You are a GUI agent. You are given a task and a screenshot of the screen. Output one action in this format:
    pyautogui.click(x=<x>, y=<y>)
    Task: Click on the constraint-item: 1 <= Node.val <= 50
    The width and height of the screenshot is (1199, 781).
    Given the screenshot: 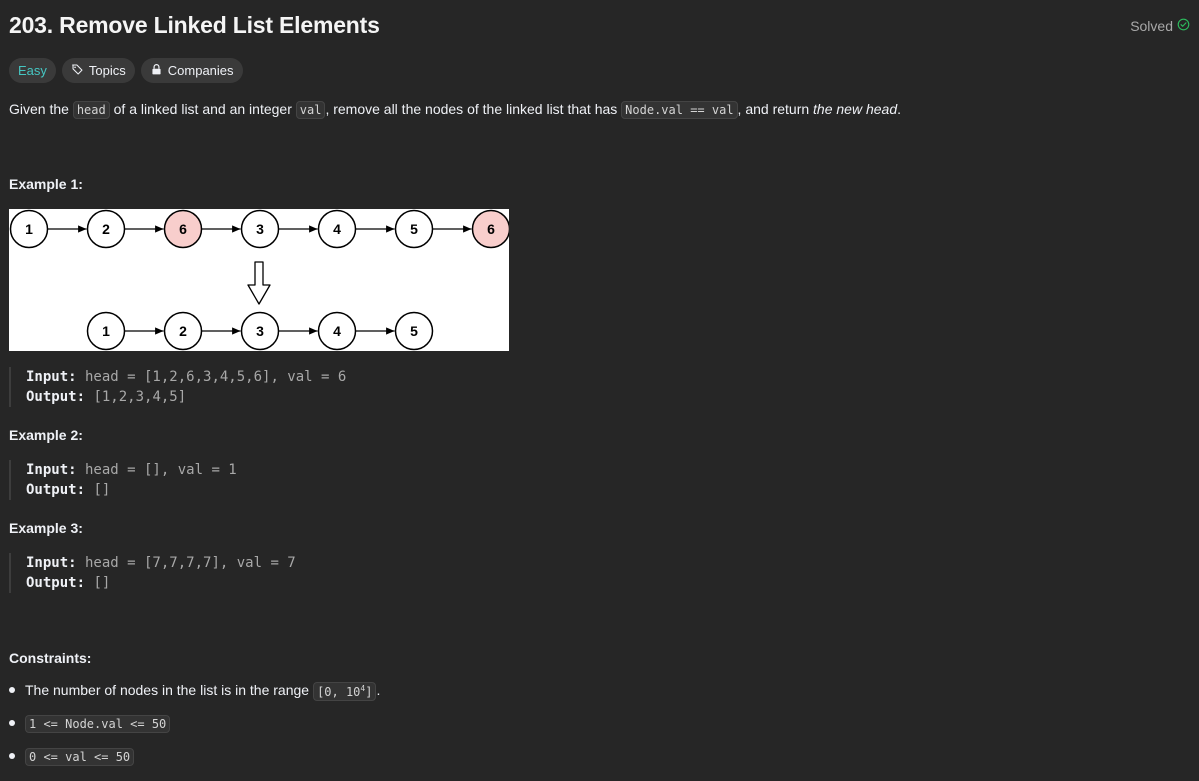 What is the action you would take?
    pyautogui.click(x=194, y=731)
    